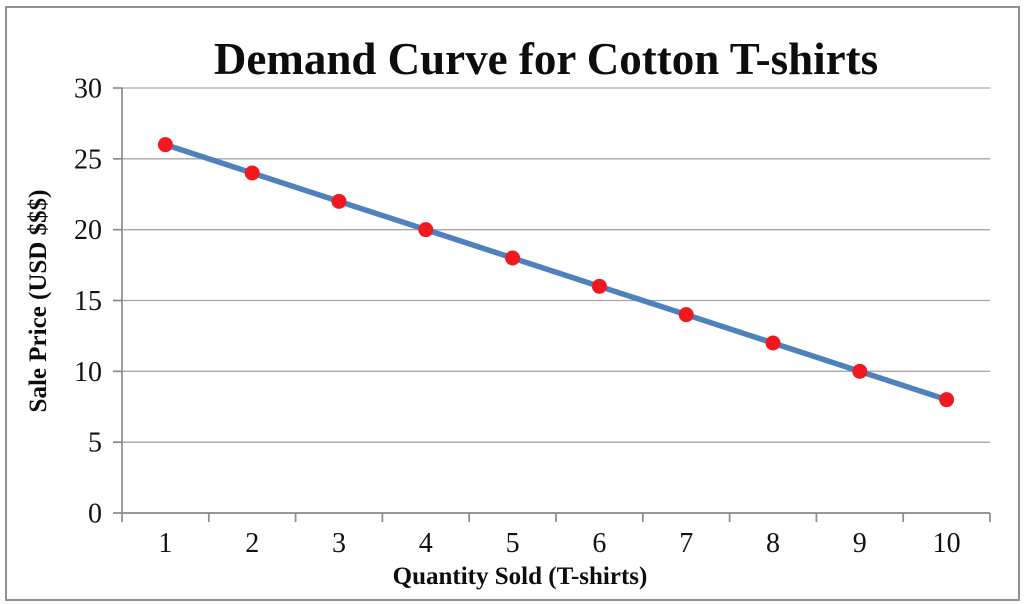 Image resolution: width=1024 pixels, height=604 pixels. What do you see at coordinates (513, 543) in the screenshot?
I see `x-tick-label-5: 5` at bounding box center [513, 543].